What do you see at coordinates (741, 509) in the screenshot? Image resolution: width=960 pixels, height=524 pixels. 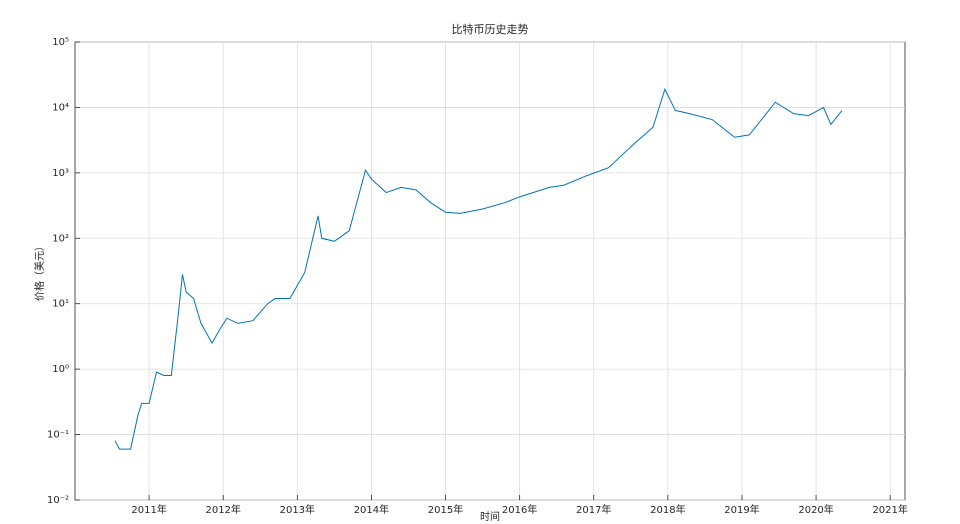 I see `x-tick-label: 2019年` at bounding box center [741, 509].